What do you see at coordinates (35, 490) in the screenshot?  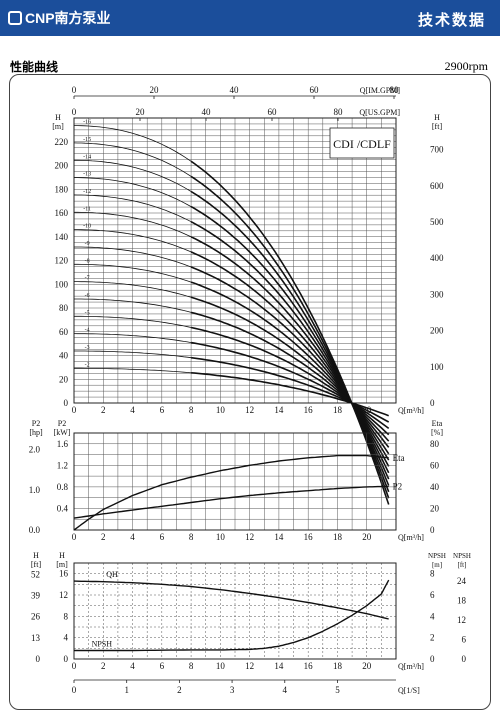 I see `p2-hp-tick-label: 1.0` at bounding box center [35, 490].